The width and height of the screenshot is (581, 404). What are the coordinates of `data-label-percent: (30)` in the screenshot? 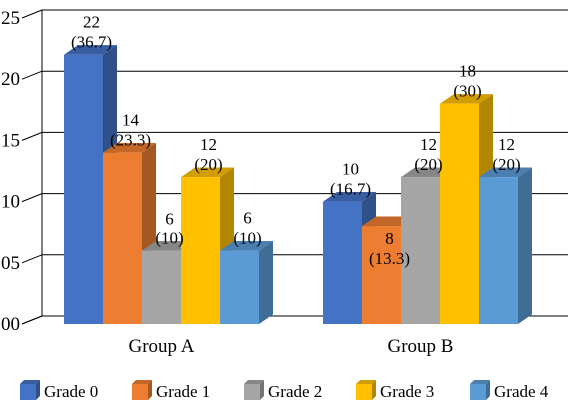 It's located at (467, 91).